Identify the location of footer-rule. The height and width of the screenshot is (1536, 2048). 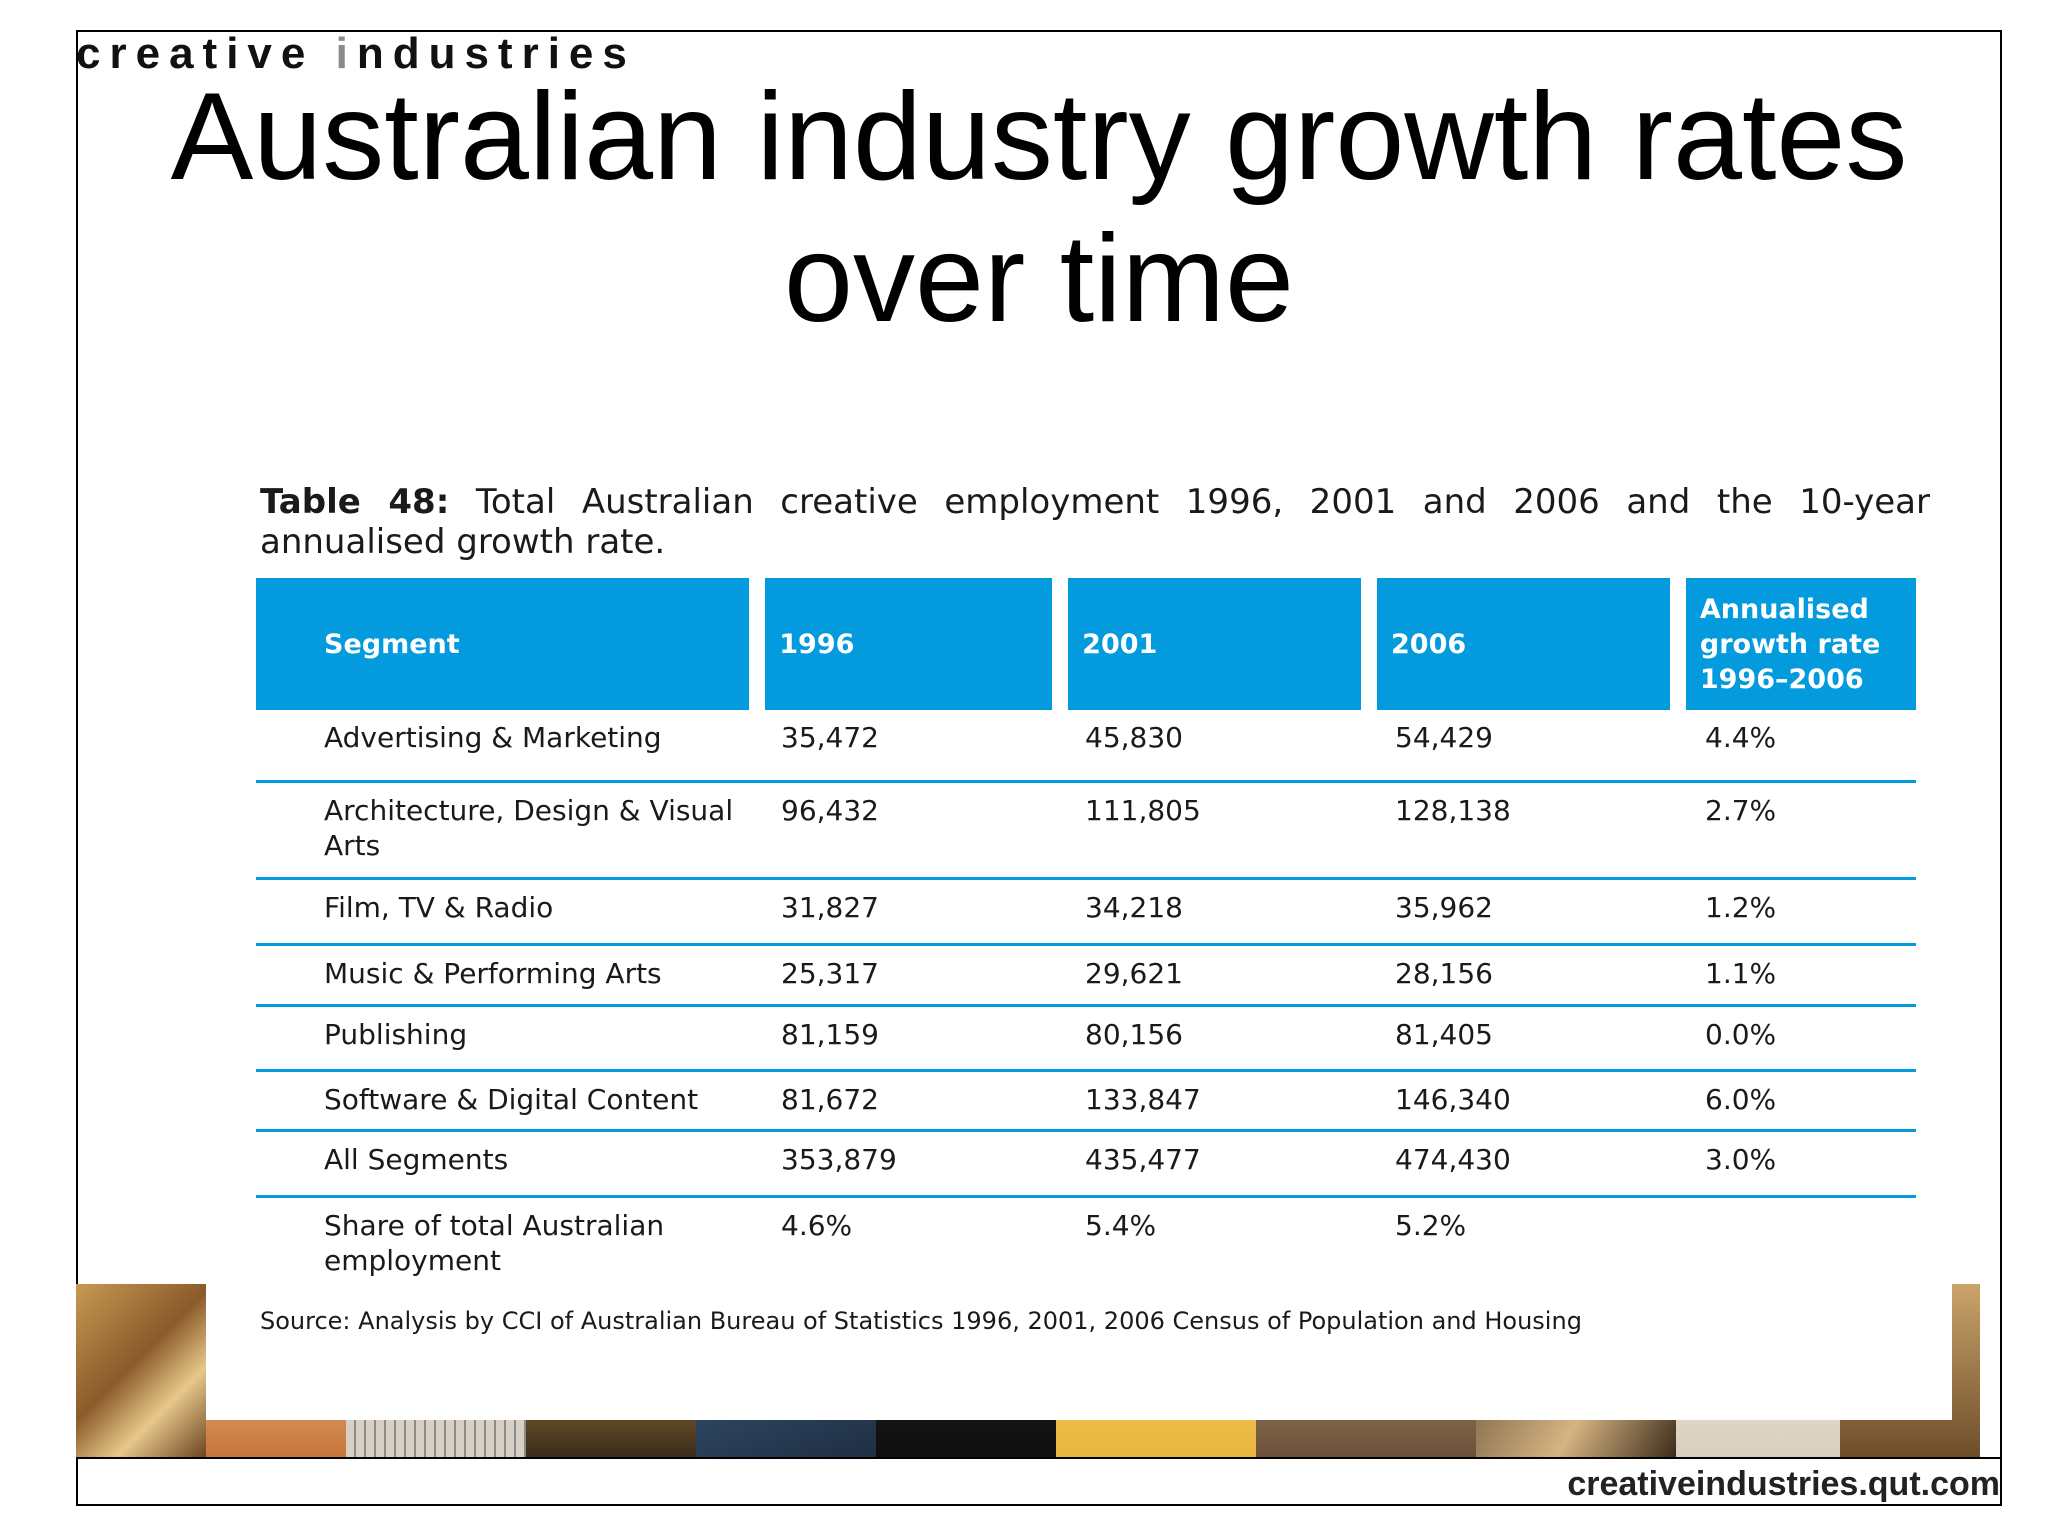
(1039, 1458).